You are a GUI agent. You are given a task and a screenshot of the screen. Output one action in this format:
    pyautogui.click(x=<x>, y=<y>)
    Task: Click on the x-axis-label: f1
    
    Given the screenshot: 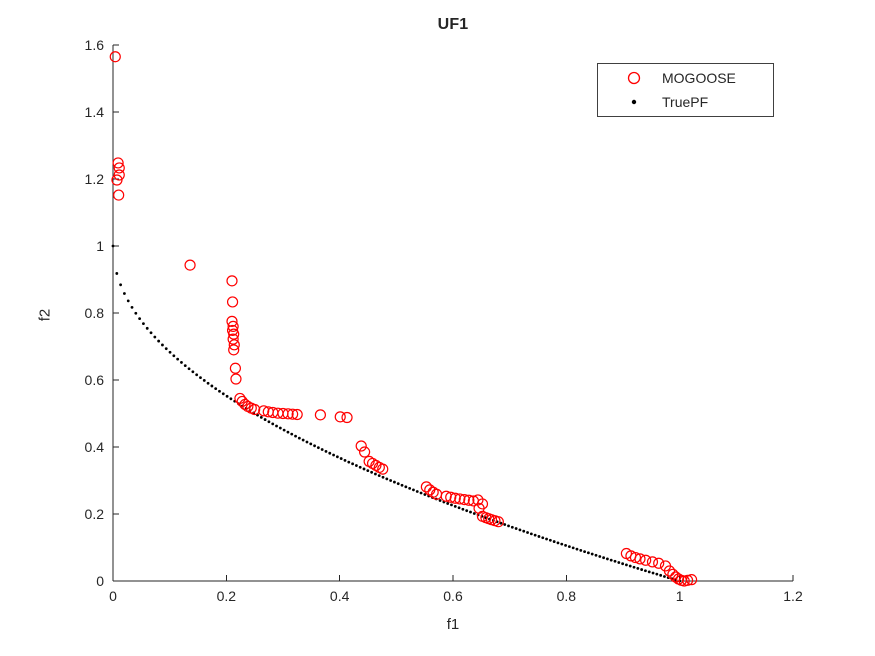 What is the action you would take?
    pyautogui.click(x=453, y=624)
    